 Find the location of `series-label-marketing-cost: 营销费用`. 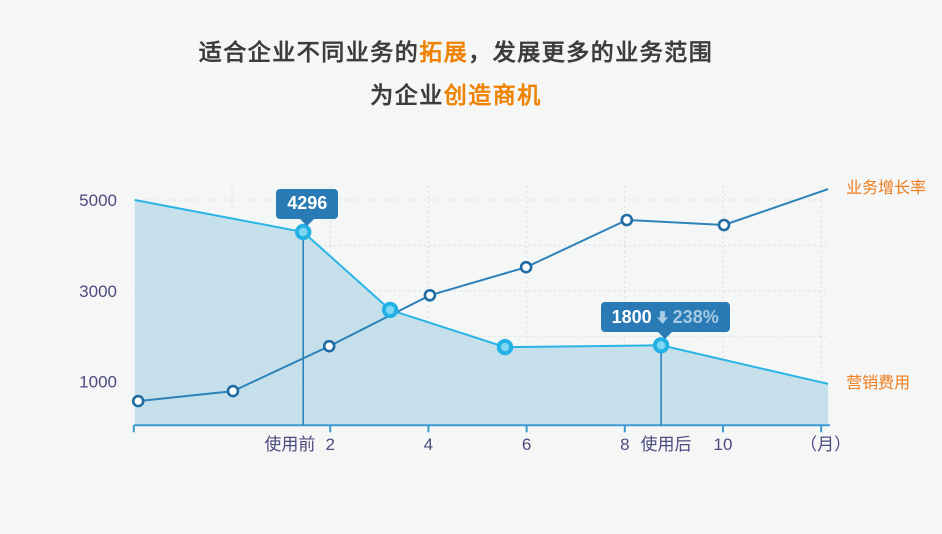

series-label-marketing-cost: 营销费用 is located at coordinates (878, 383).